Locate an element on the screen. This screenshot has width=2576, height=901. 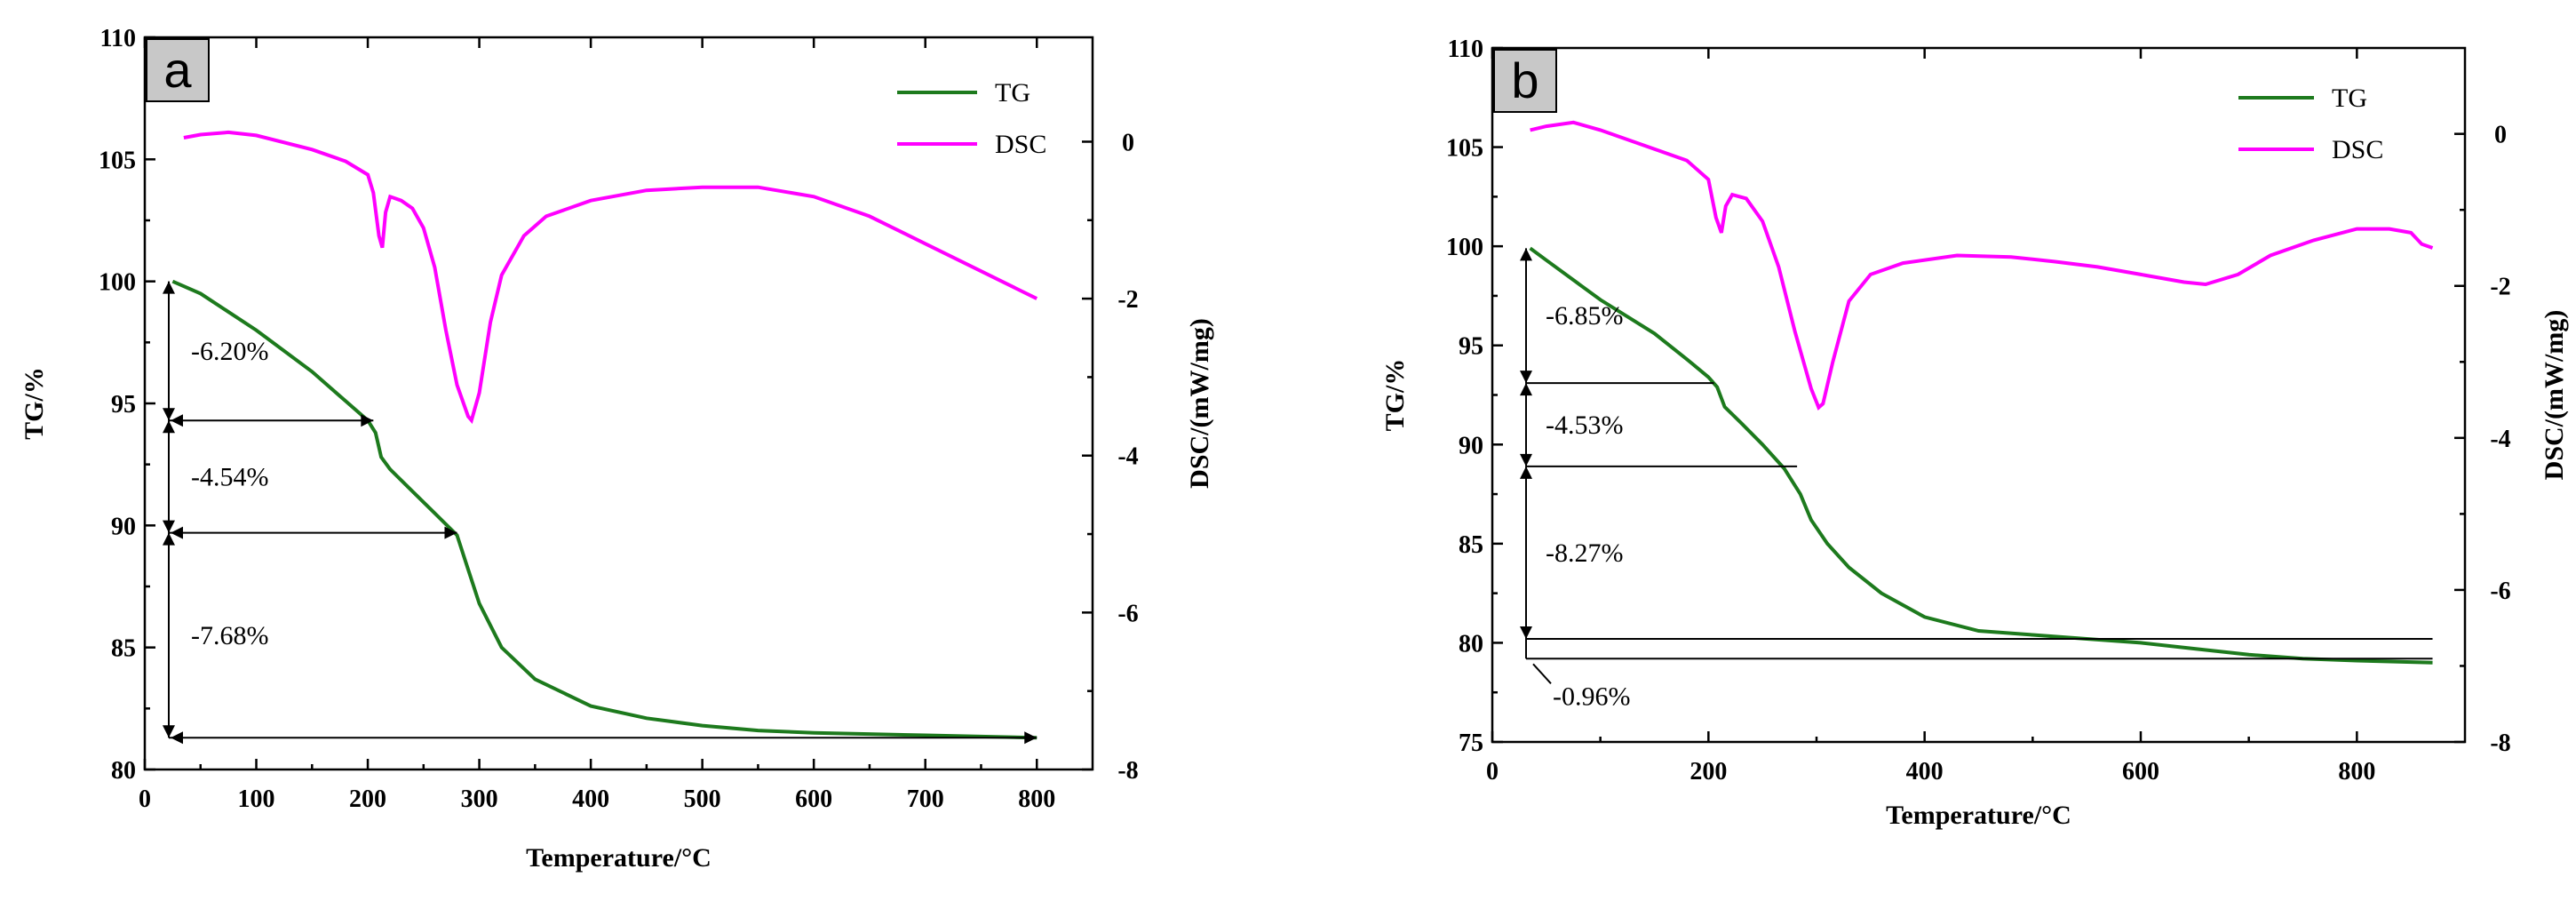
x-tick-label: 300 is located at coordinates (479, 799).